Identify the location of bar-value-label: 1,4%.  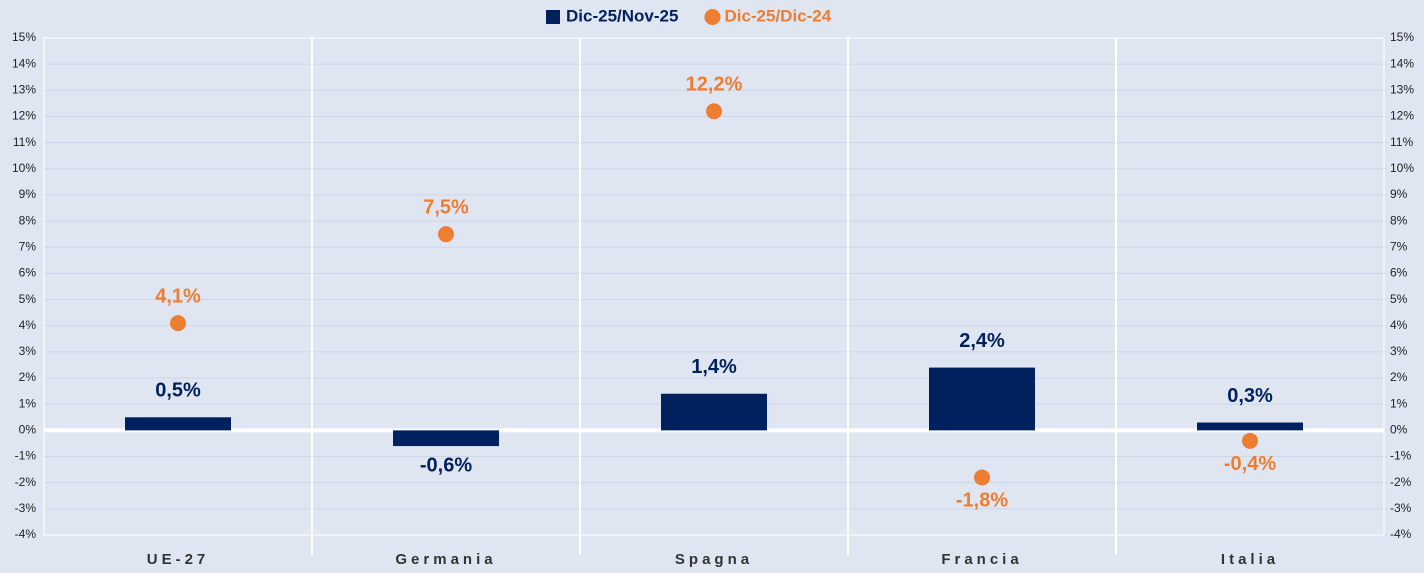
(714, 367).